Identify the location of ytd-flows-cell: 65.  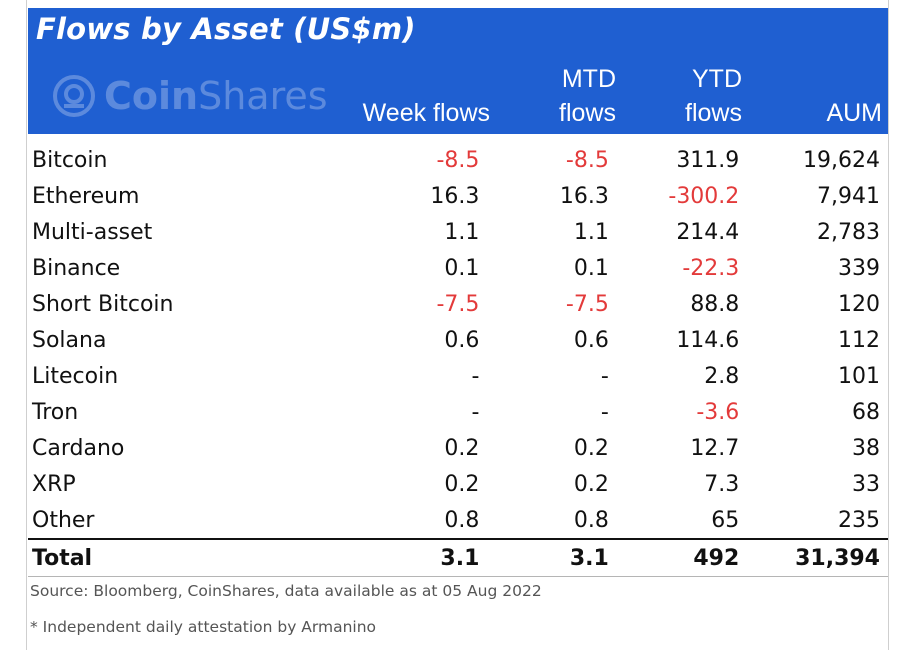
(725, 520).